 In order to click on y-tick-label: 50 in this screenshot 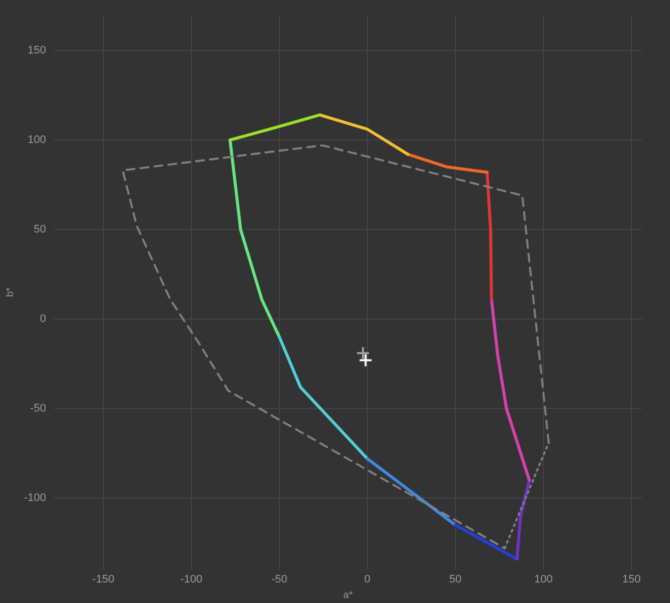, I will do `click(40, 230)`.